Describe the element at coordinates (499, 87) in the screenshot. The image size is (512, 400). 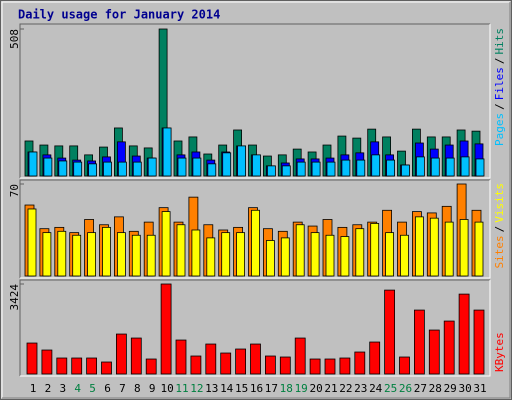
I see `legend: Pages / Files / Hits` at that location.